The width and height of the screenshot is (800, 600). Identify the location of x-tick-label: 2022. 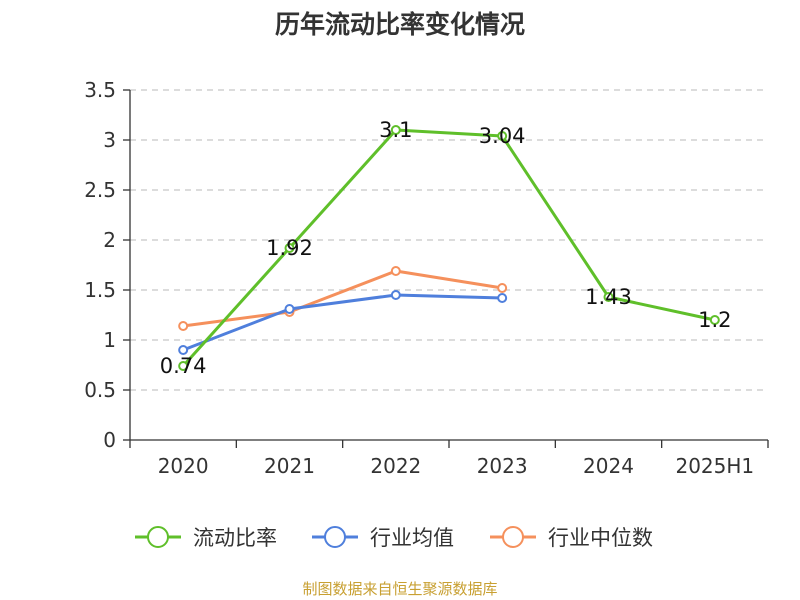
(395, 466).